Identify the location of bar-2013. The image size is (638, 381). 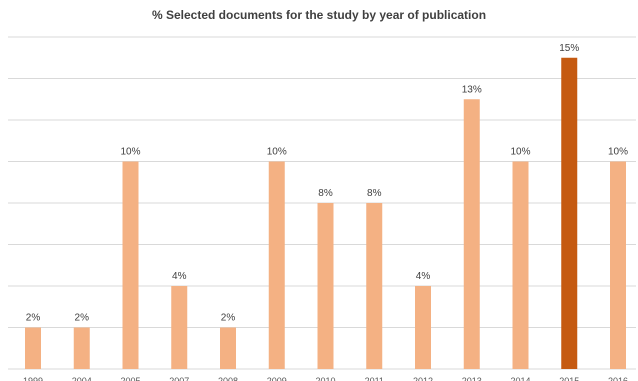
(471, 234).